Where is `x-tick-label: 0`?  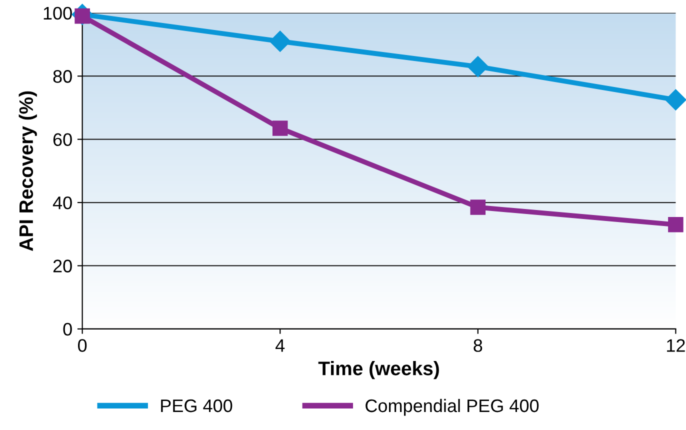
x-tick-label: 0 is located at coordinates (82, 345).